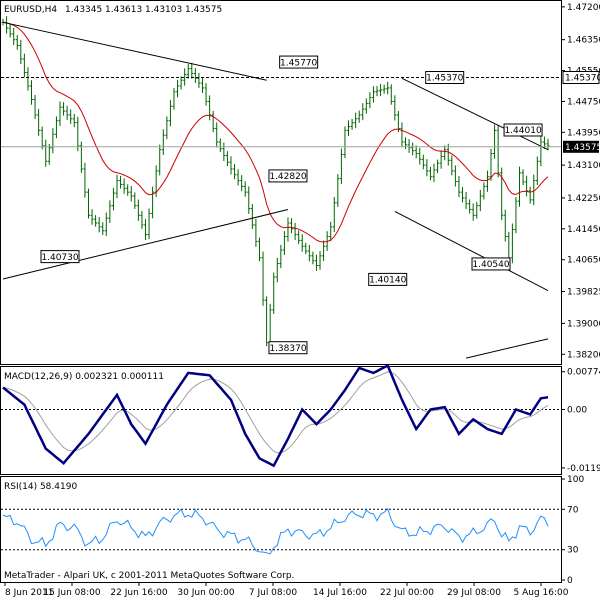 Image resolution: width=600 pixels, height=604 pixels. I want to click on rsi-axis-label: 30, so click(573, 551).